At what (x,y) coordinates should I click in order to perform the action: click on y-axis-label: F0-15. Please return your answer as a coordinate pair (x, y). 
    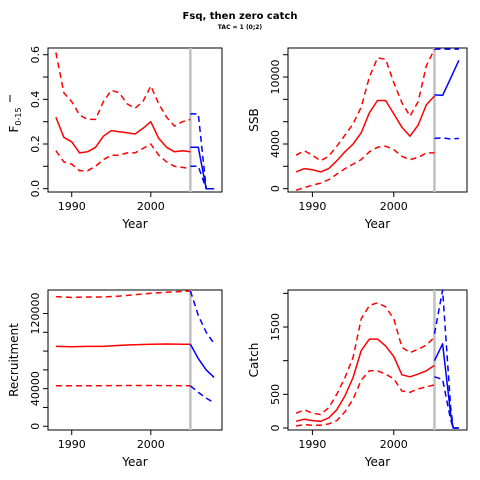
    Looking at the image, I should click on (15, 119).